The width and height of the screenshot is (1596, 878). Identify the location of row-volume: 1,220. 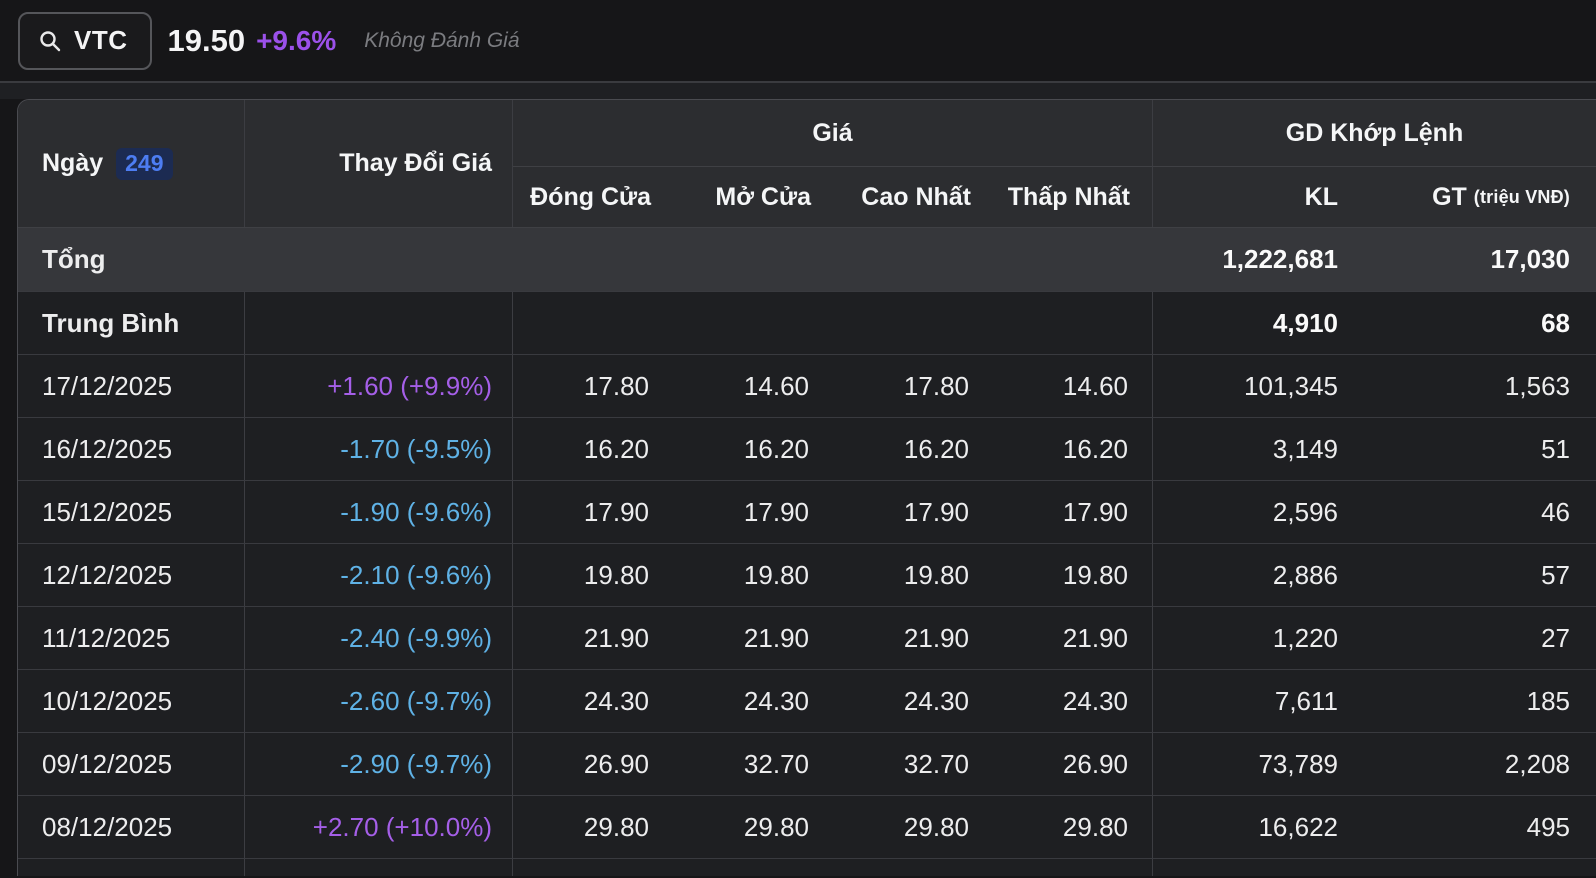
(1305, 637).